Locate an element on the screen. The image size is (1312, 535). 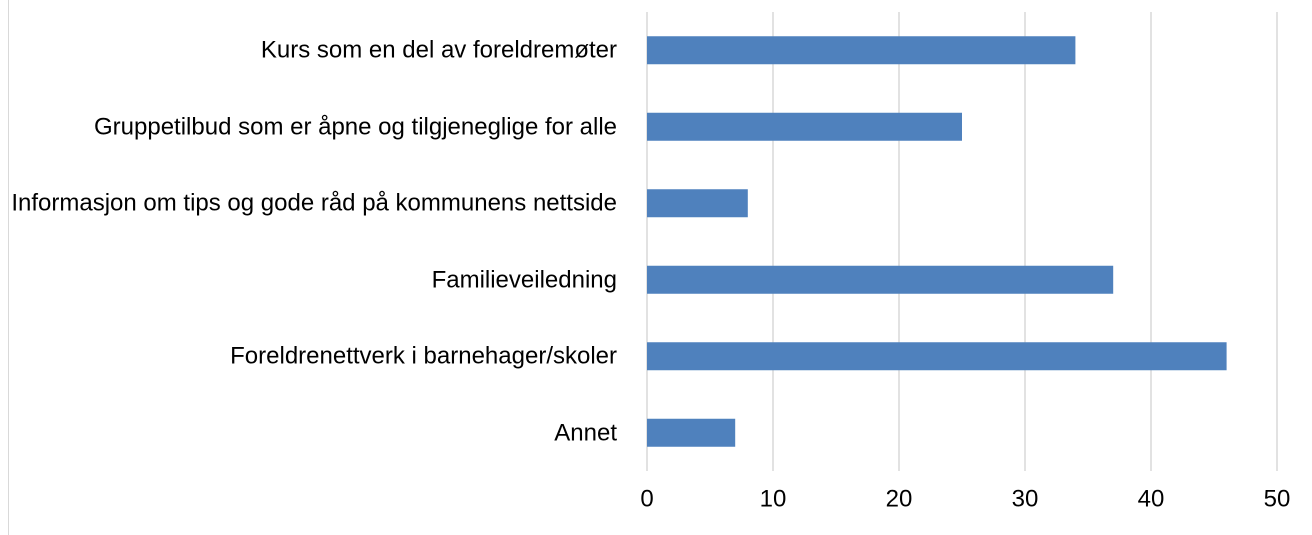
x-tick-label: 20 is located at coordinates (899, 498).